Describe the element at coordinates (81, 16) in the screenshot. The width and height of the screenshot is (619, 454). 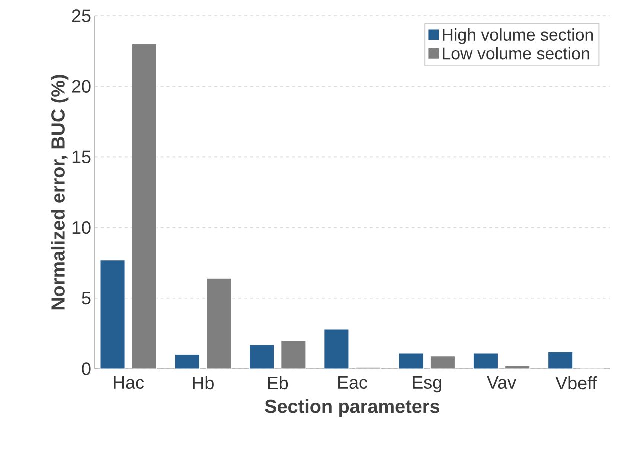
I see `y-tick-label: 25` at that location.